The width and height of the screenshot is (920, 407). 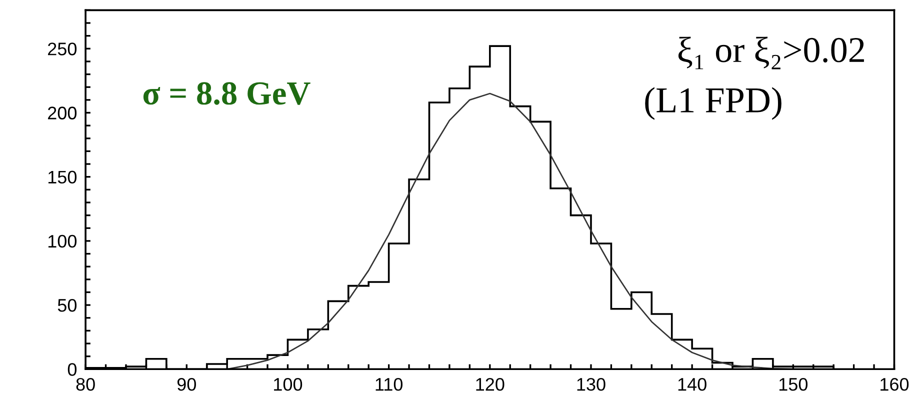 I want to click on annotation: σ = 8.8 GeV, so click(x=226, y=93).